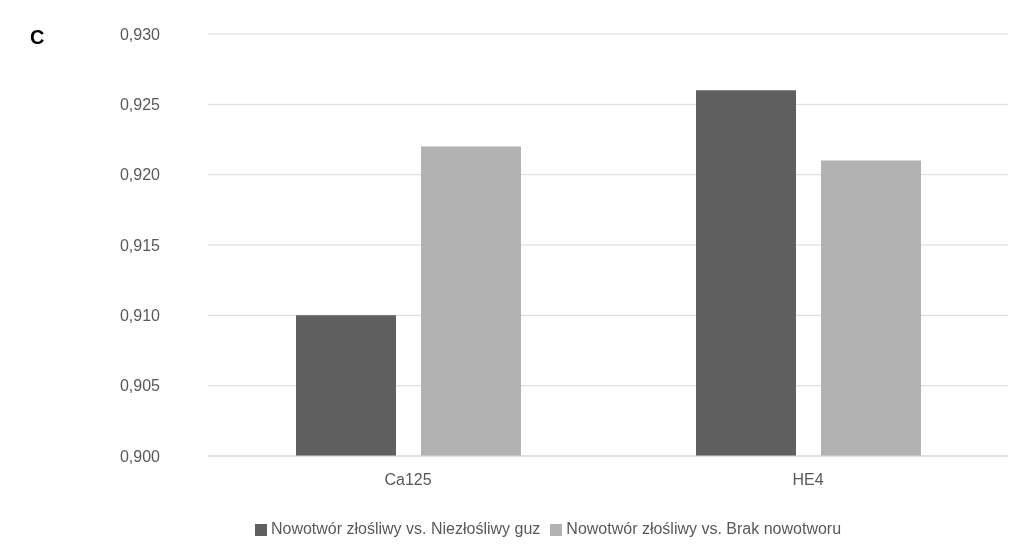 The height and width of the screenshot is (553, 1028). I want to click on legend-label: Nowotwór złośliwy vs. Niezłośliwy guz, so click(405, 528).